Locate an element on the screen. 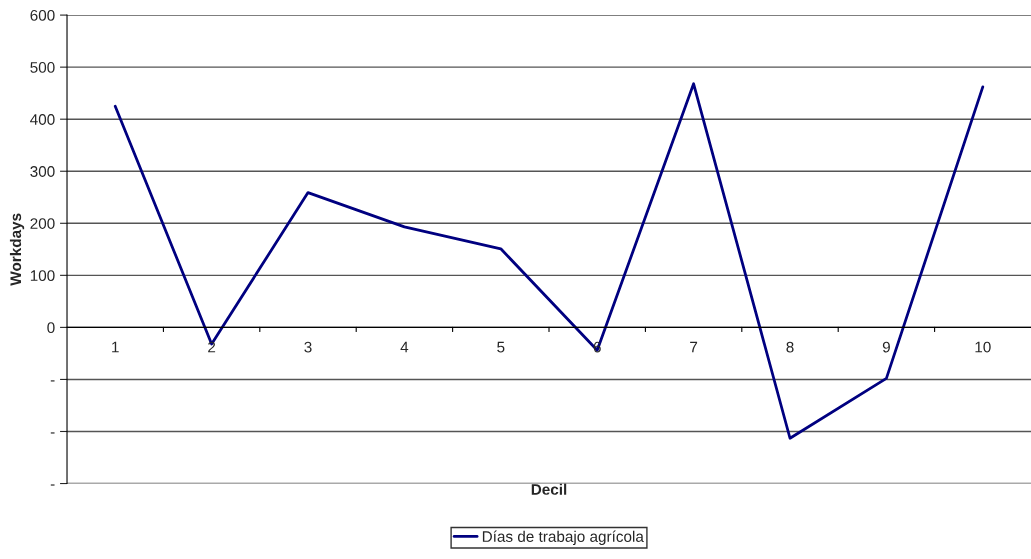 Image resolution: width=1031 pixels, height=559 pixels. x-tick-label: 9 is located at coordinates (886, 347).